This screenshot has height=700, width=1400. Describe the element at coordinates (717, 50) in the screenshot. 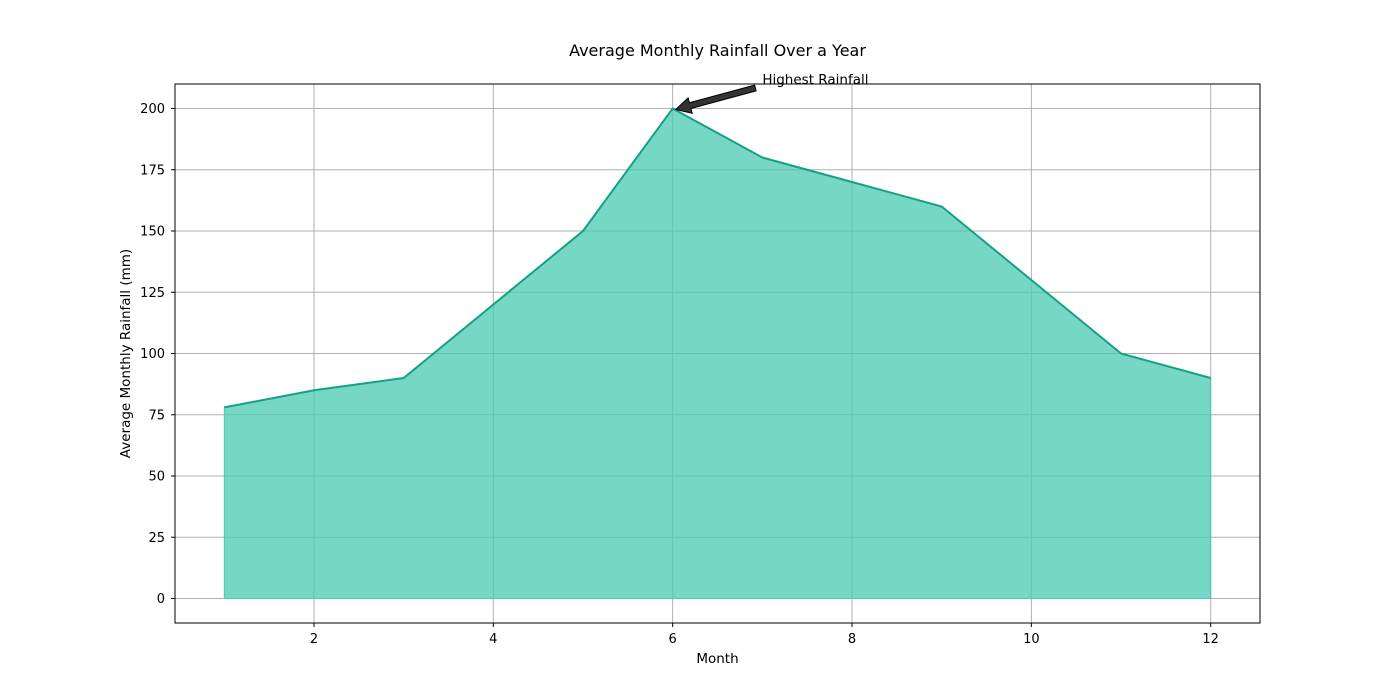

I see `chart-title: Average Monthly Rainfall Over a Year` at that location.